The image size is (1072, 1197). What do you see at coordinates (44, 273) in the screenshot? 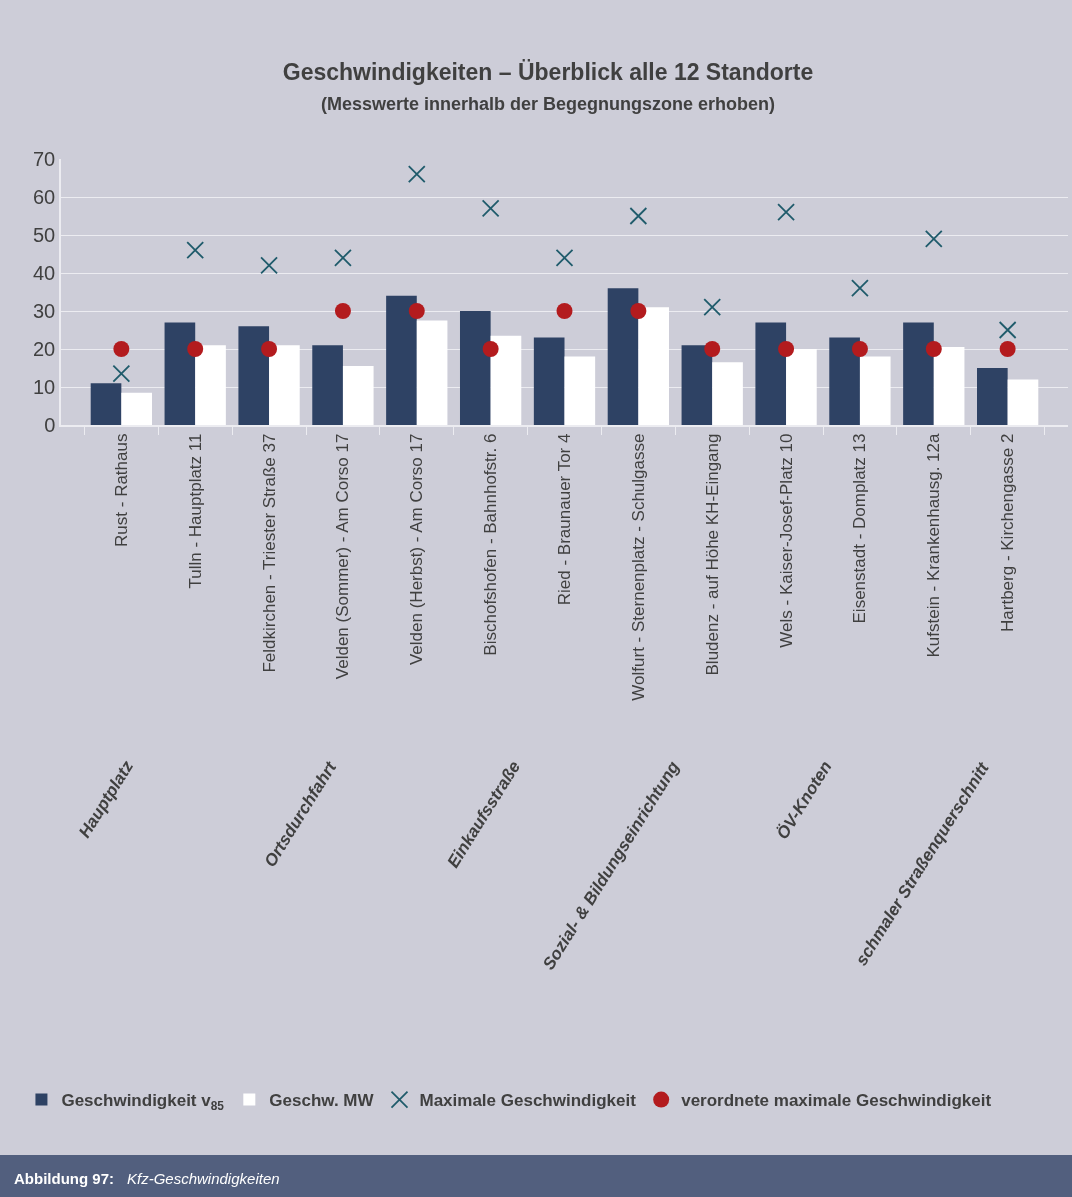
I see `y-tick-label: 40` at bounding box center [44, 273].